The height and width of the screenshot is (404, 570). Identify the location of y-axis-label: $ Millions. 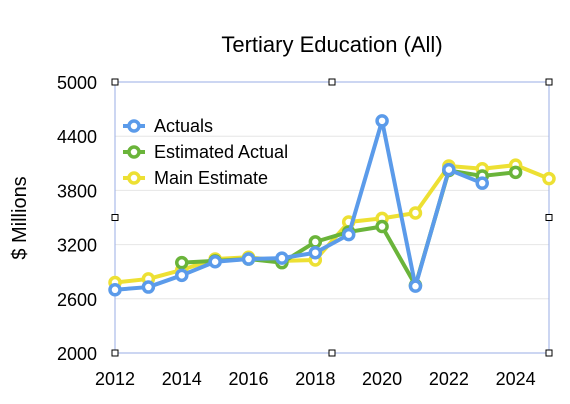
(20, 217).